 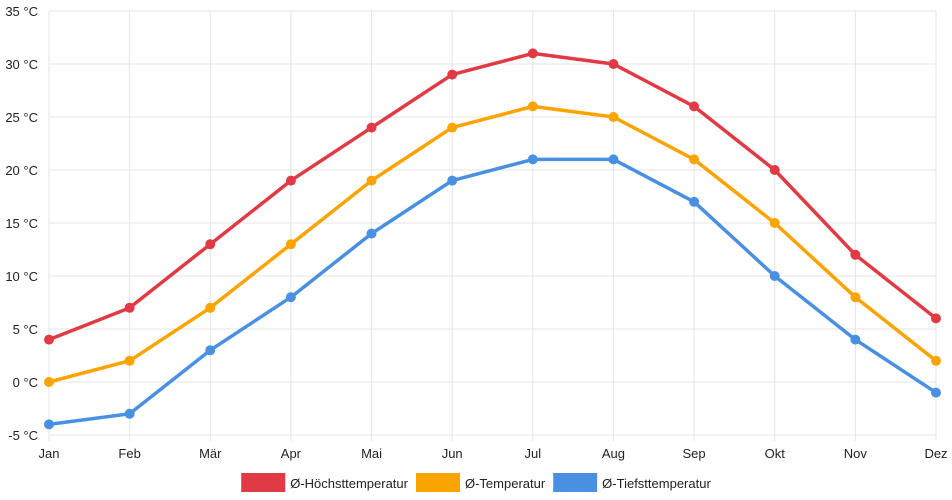 I want to click on x-tick-label: Nov, so click(x=856, y=453).